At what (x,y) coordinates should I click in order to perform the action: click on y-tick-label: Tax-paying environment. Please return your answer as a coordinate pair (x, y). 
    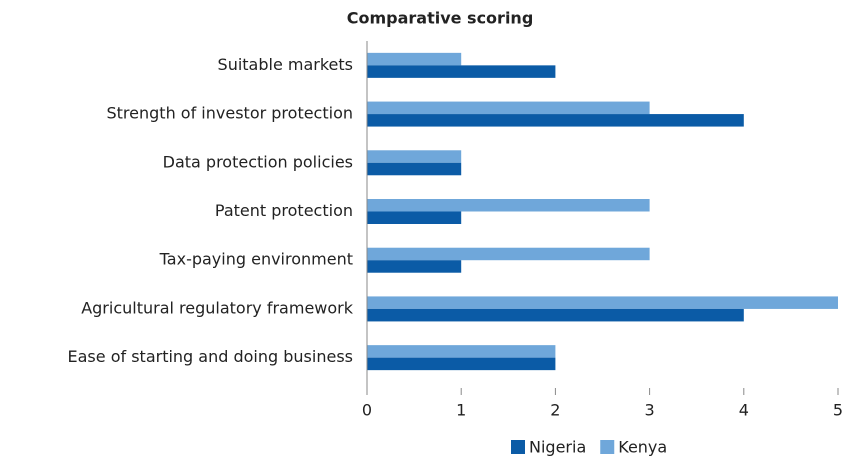
    Looking at the image, I should click on (256, 259).